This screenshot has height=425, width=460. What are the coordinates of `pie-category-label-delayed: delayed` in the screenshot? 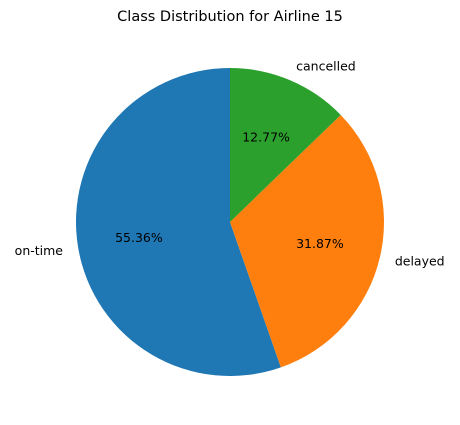 It's located at (420, 261).